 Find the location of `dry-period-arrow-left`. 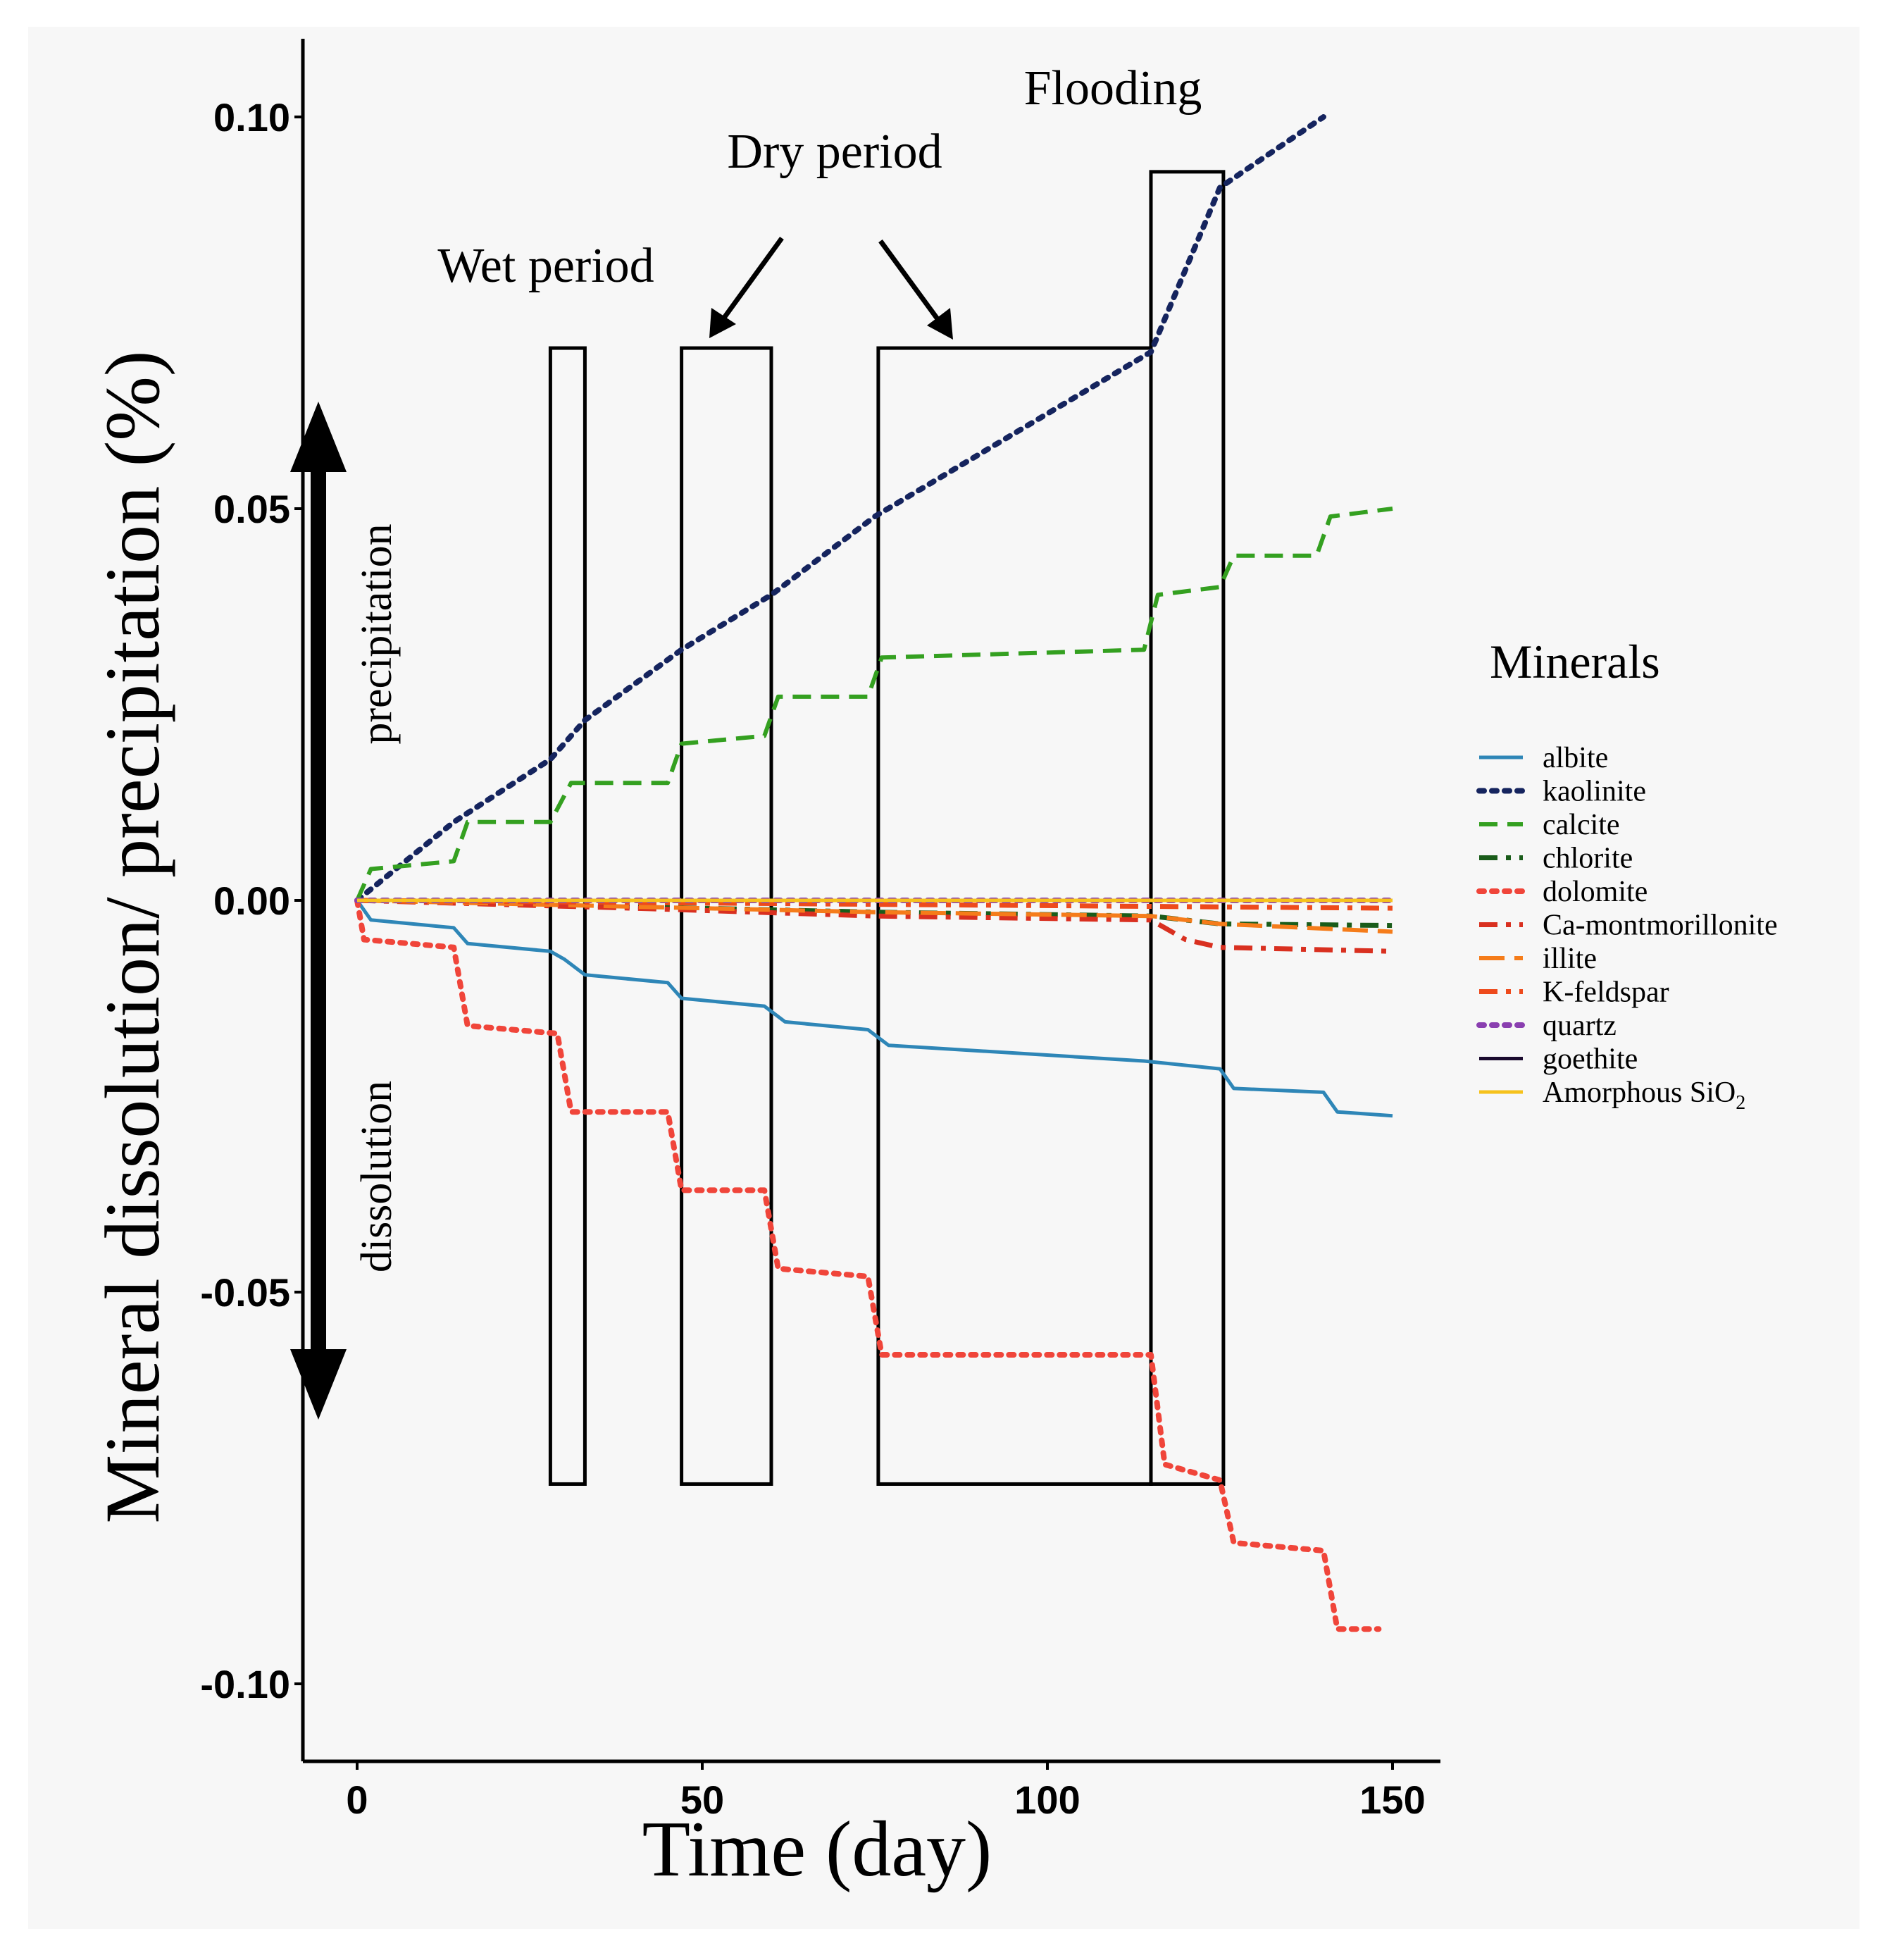

dry-period-arrow-left is located at coordinates (746, 287).